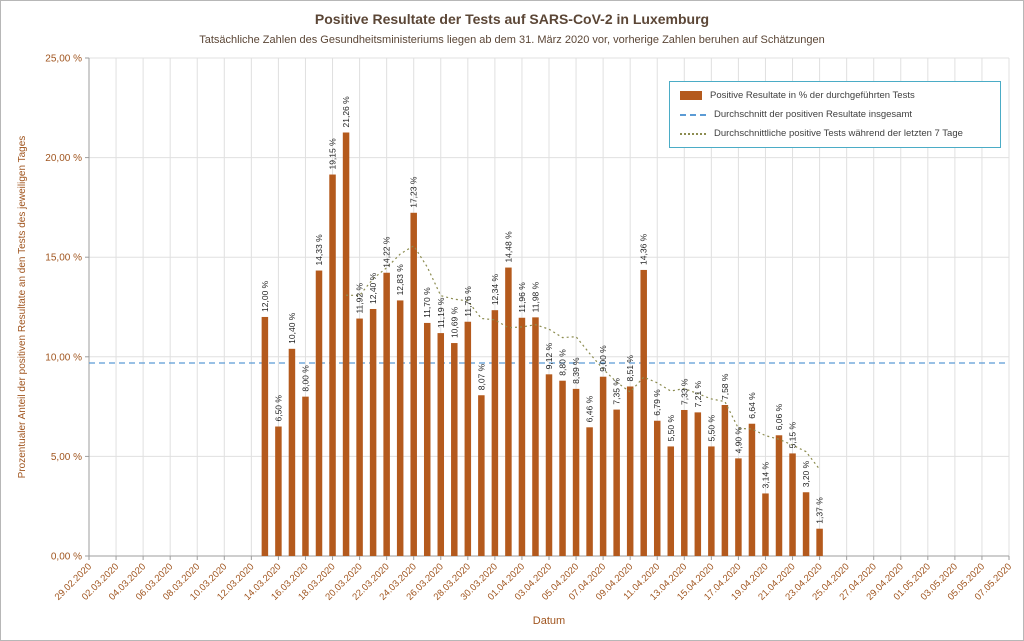 Image resolution: width=1024 pixels, height=641 pixels. Describe the element at coordinates (427, 302) in the screenshot. I see `bar-value-label: 11,70 %` at that location.